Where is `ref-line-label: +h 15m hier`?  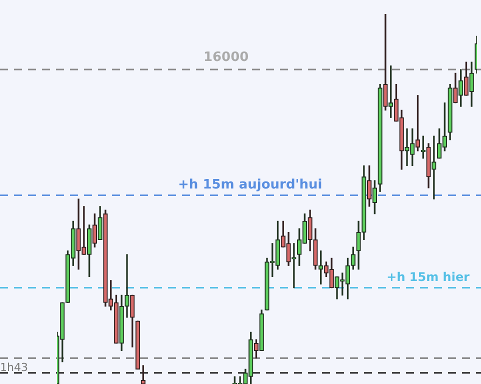 ref-line-label: +h 15m hier is located at coordinates (428, 277).